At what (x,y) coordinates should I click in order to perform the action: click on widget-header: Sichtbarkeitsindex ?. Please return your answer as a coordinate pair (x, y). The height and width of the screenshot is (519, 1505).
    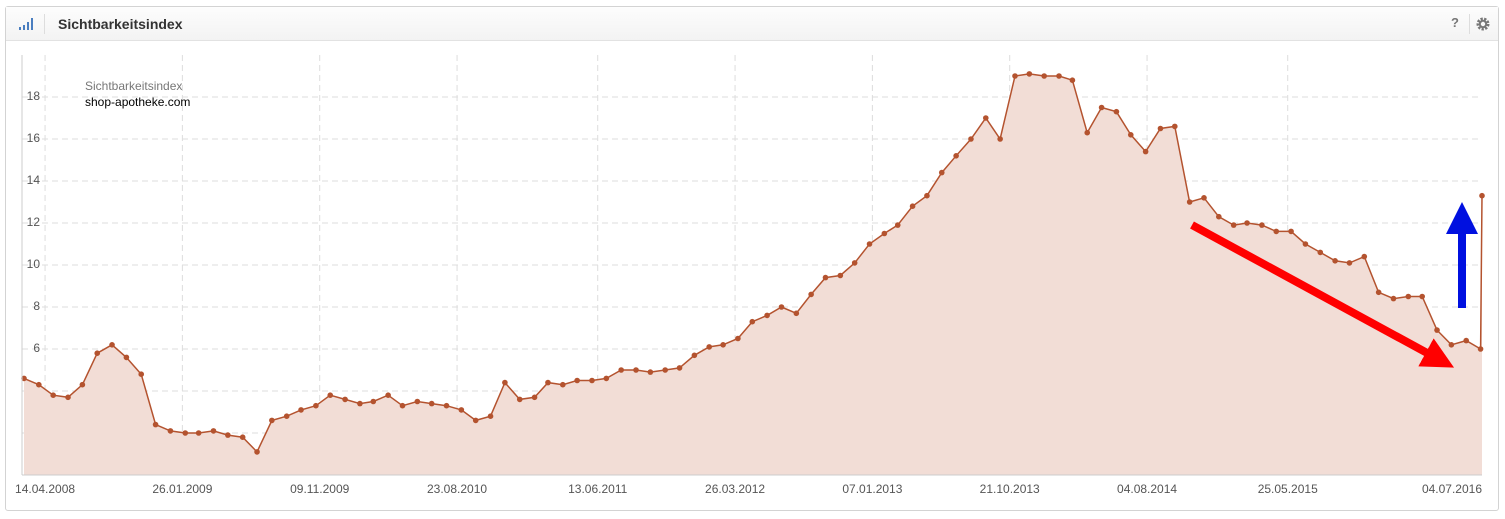
    Looking at the image, I should click on (752, 24).